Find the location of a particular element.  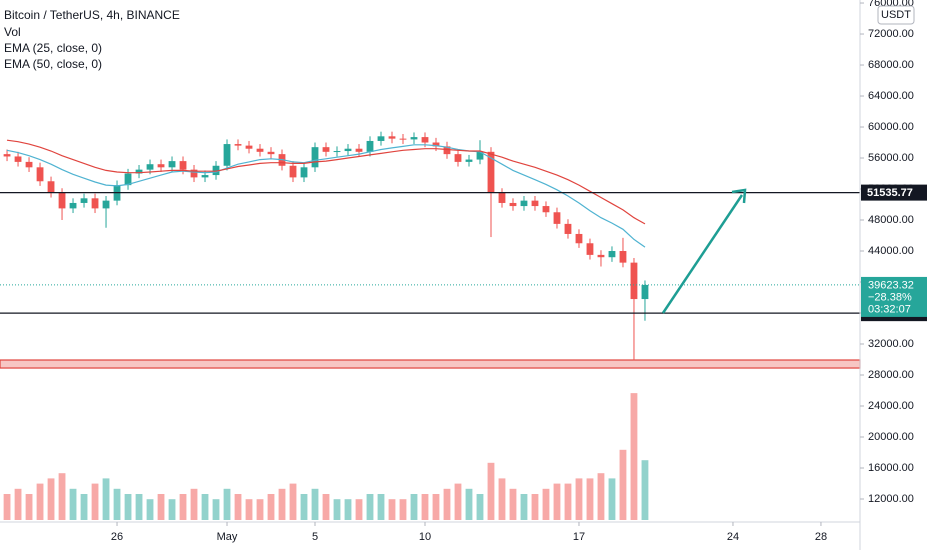

x-tick-label: 24 is located at coordinates (733, 537).